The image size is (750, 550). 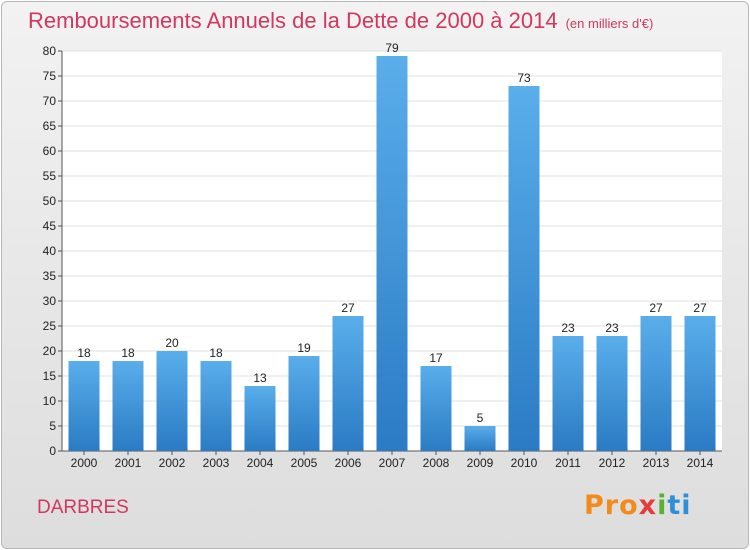 What do you see at coordinates (84, 406) in the screenshot?
I see `bar-2000` at bounding box center [84, 406].